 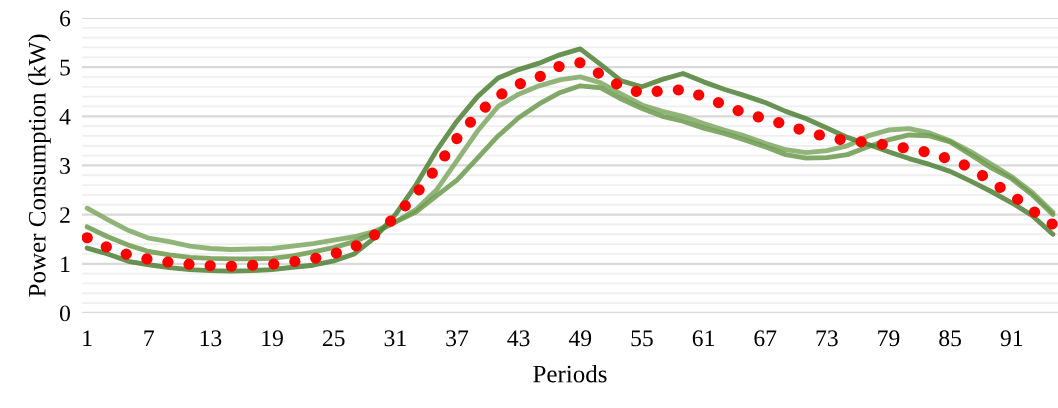 What do you see at coordinates (518, 338) in the screenshot?
I see `x-tick-label: 43` at bounding box center [518, 338].